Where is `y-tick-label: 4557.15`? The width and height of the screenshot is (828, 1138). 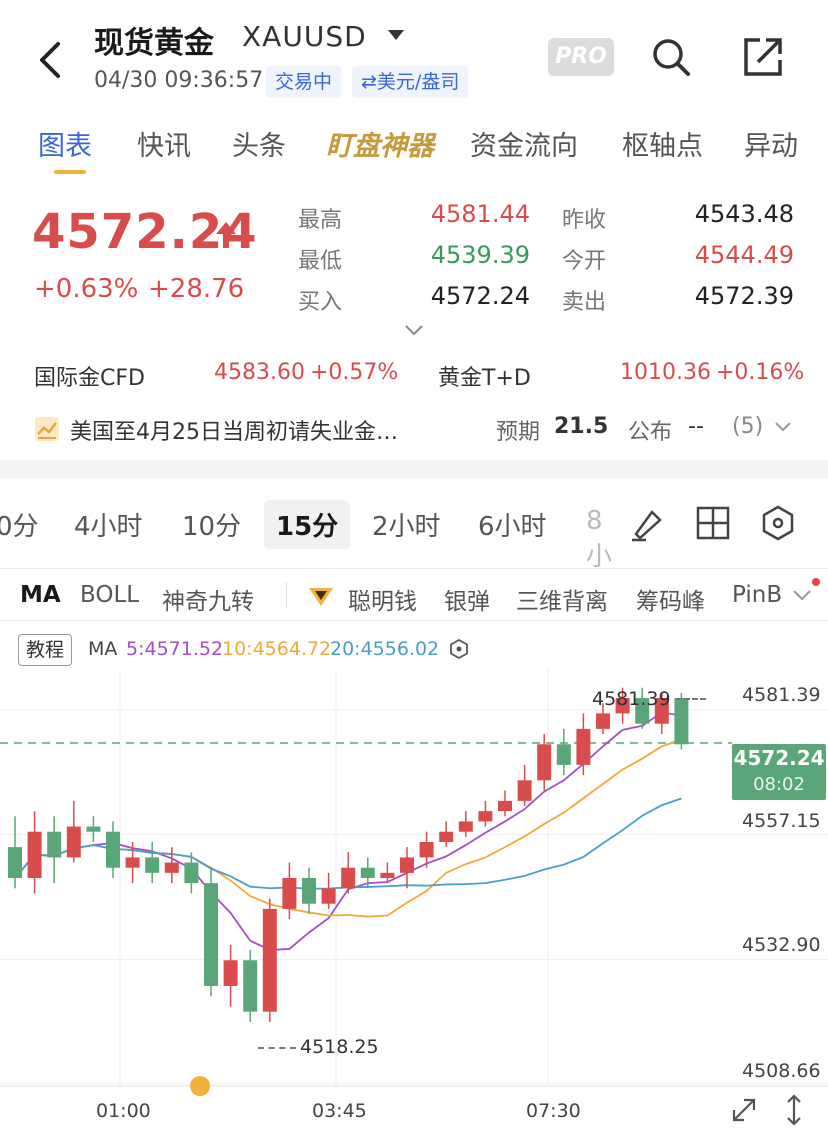 y-tick-label: 4557.15 is located at coordinates (781, 821).